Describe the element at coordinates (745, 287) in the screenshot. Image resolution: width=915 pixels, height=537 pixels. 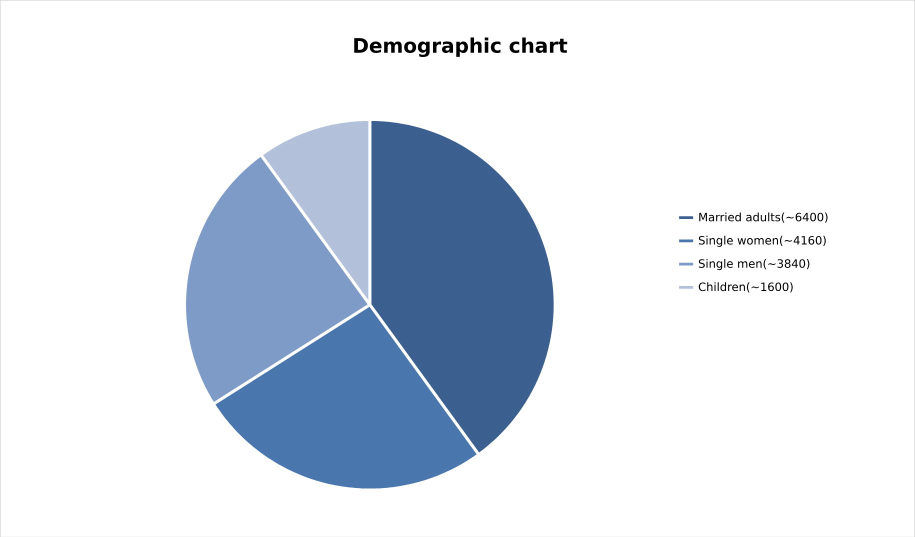
I see `legend-label: Children(~1600)` at that location.